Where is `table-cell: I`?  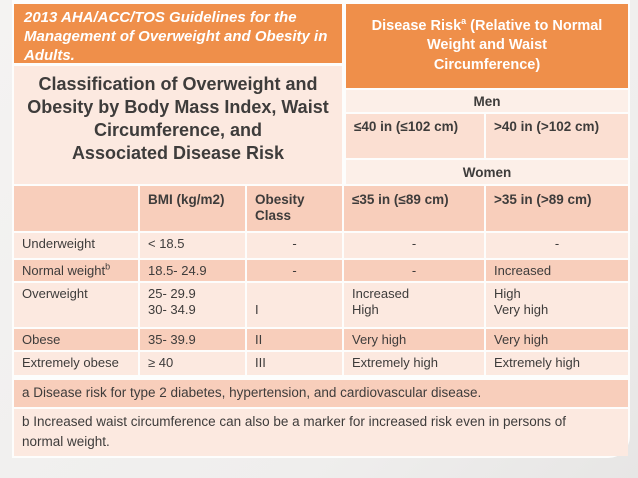 table-cell: I is located at coordinates (294, 305).